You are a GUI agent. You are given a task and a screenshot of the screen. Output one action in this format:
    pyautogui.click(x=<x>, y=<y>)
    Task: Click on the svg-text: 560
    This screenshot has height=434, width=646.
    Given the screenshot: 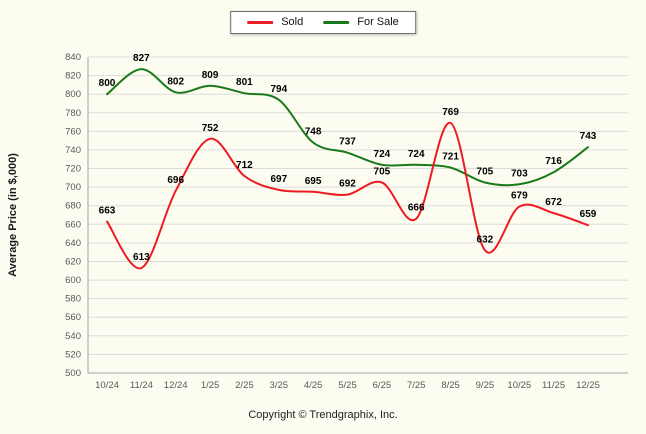 What is the action you would take?
    pyautogui.click(x=73, y=317)
    